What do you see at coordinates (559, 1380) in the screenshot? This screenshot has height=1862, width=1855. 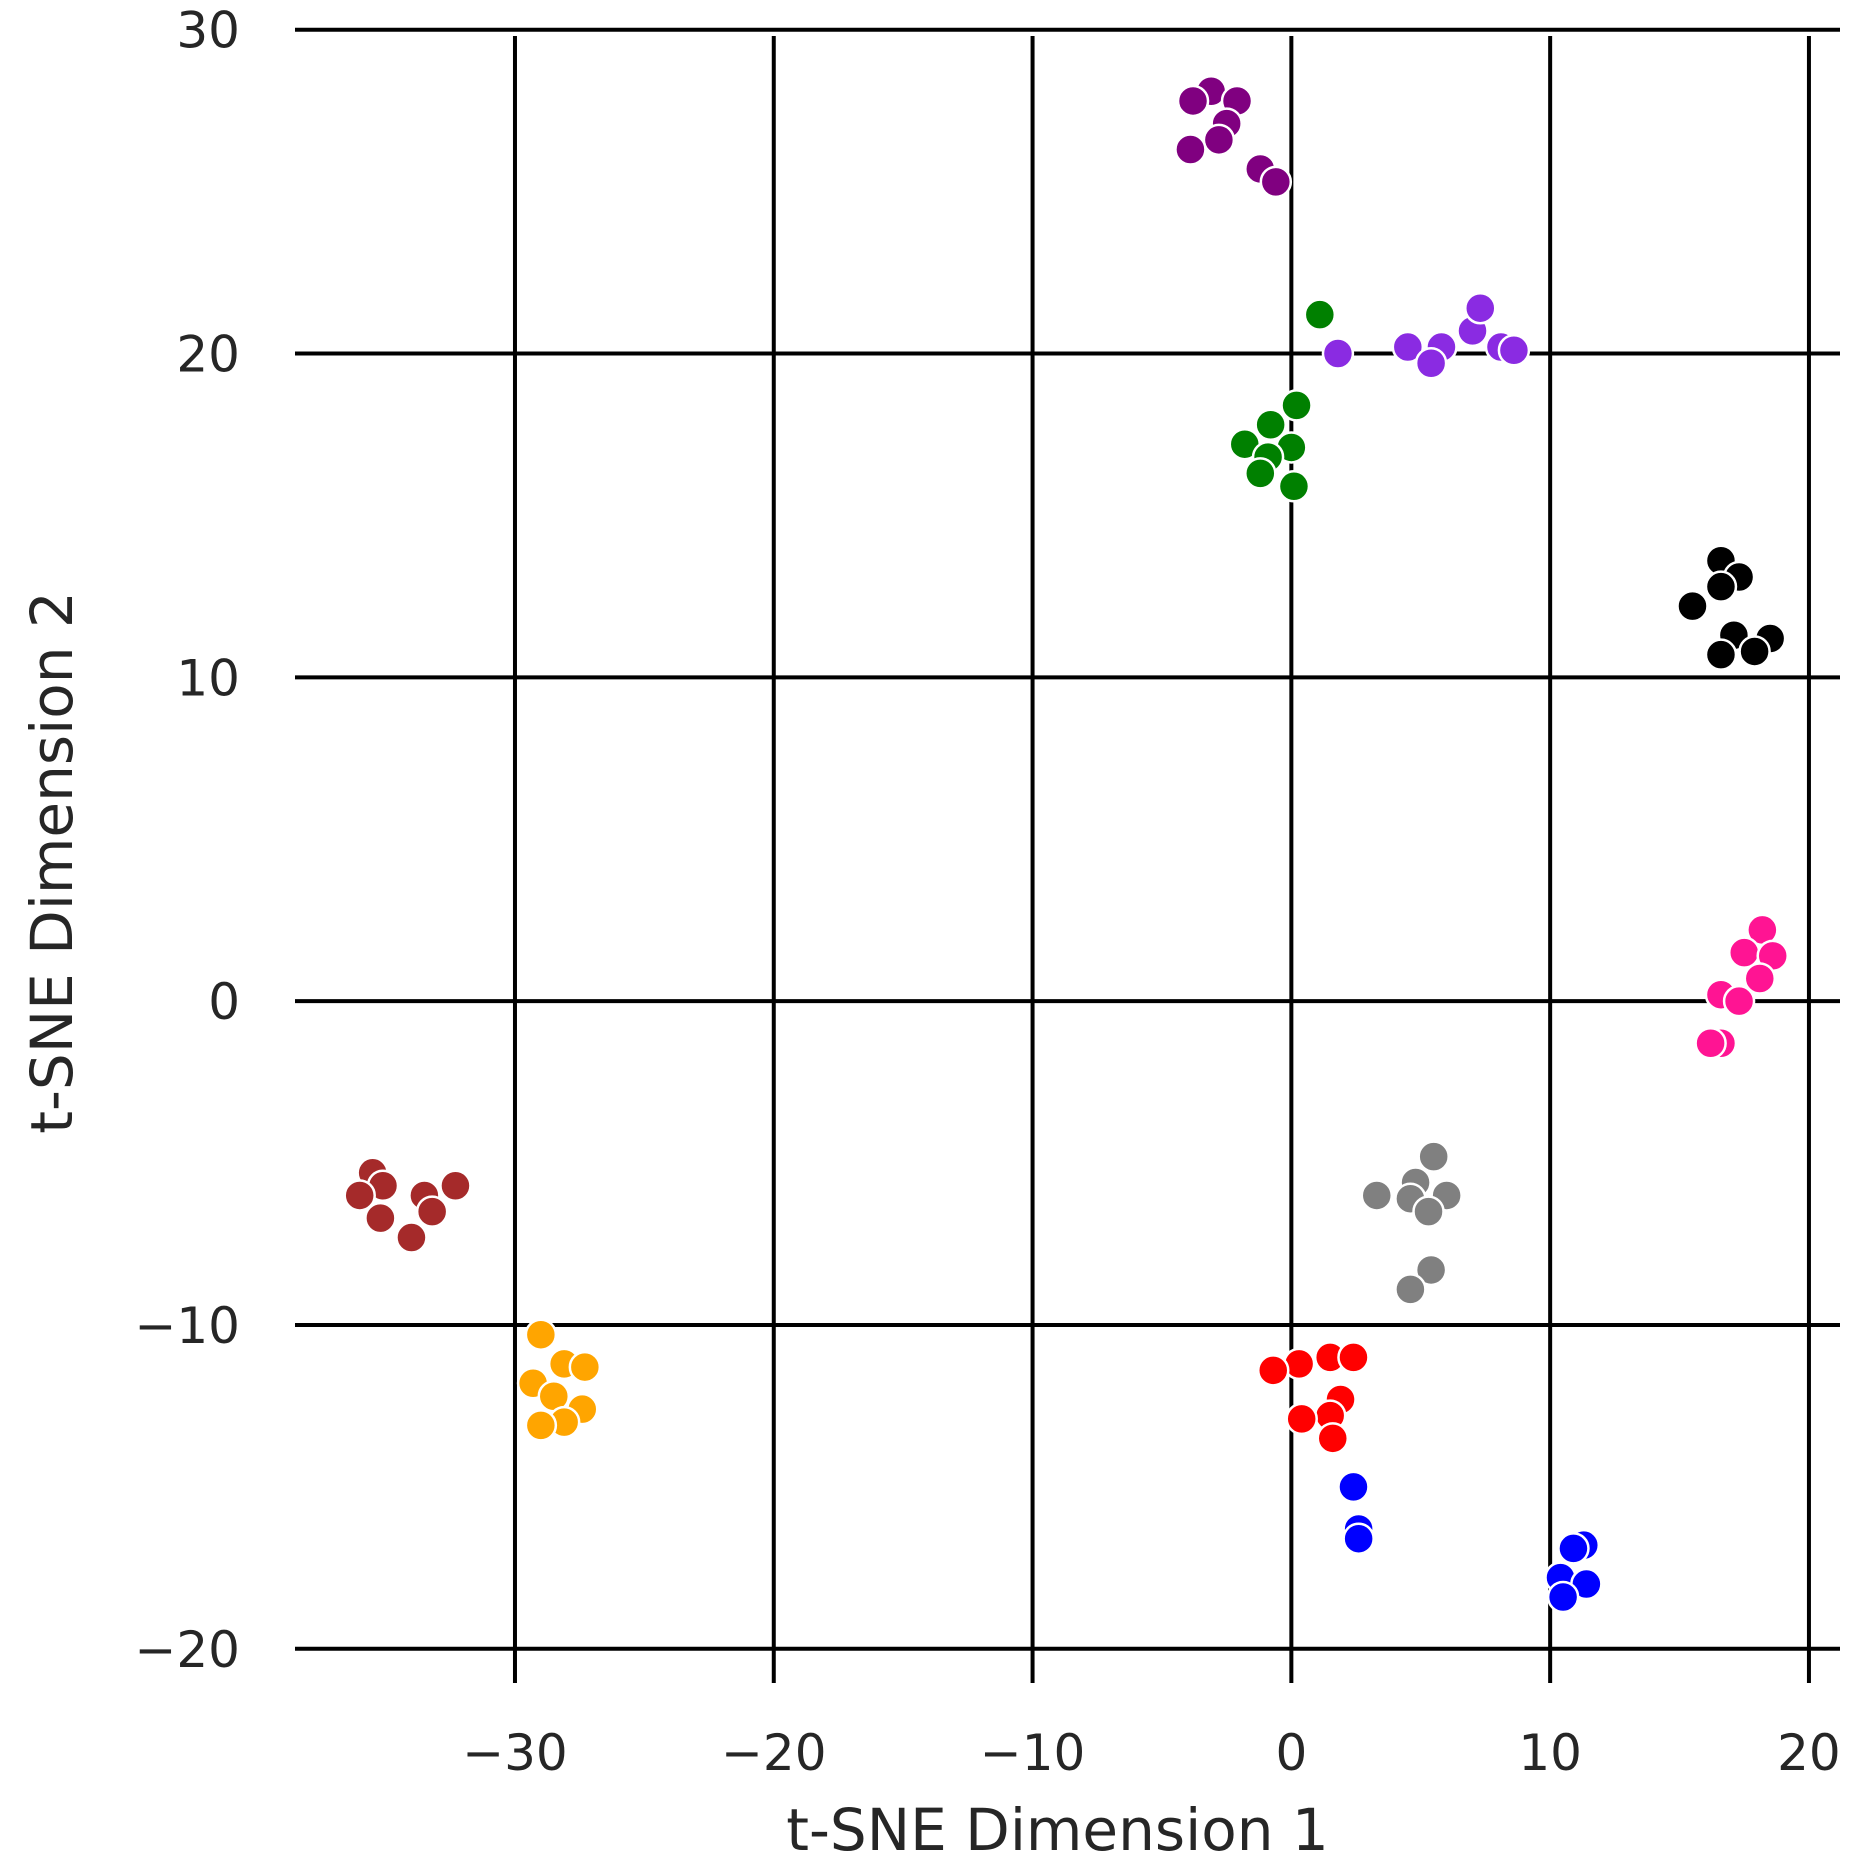 I see `series-orange` at bounding box center [559, 1380].